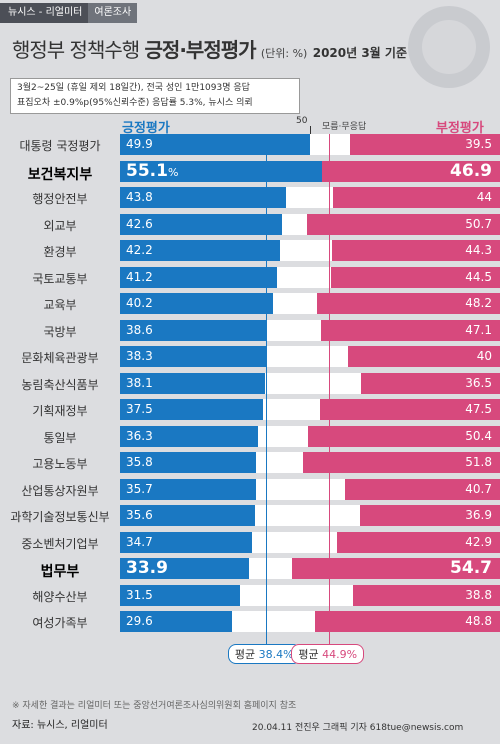 The height and width of the screenshot is (744, 500). I want to click on positive-value-label: 35.6, so click(139, 515).